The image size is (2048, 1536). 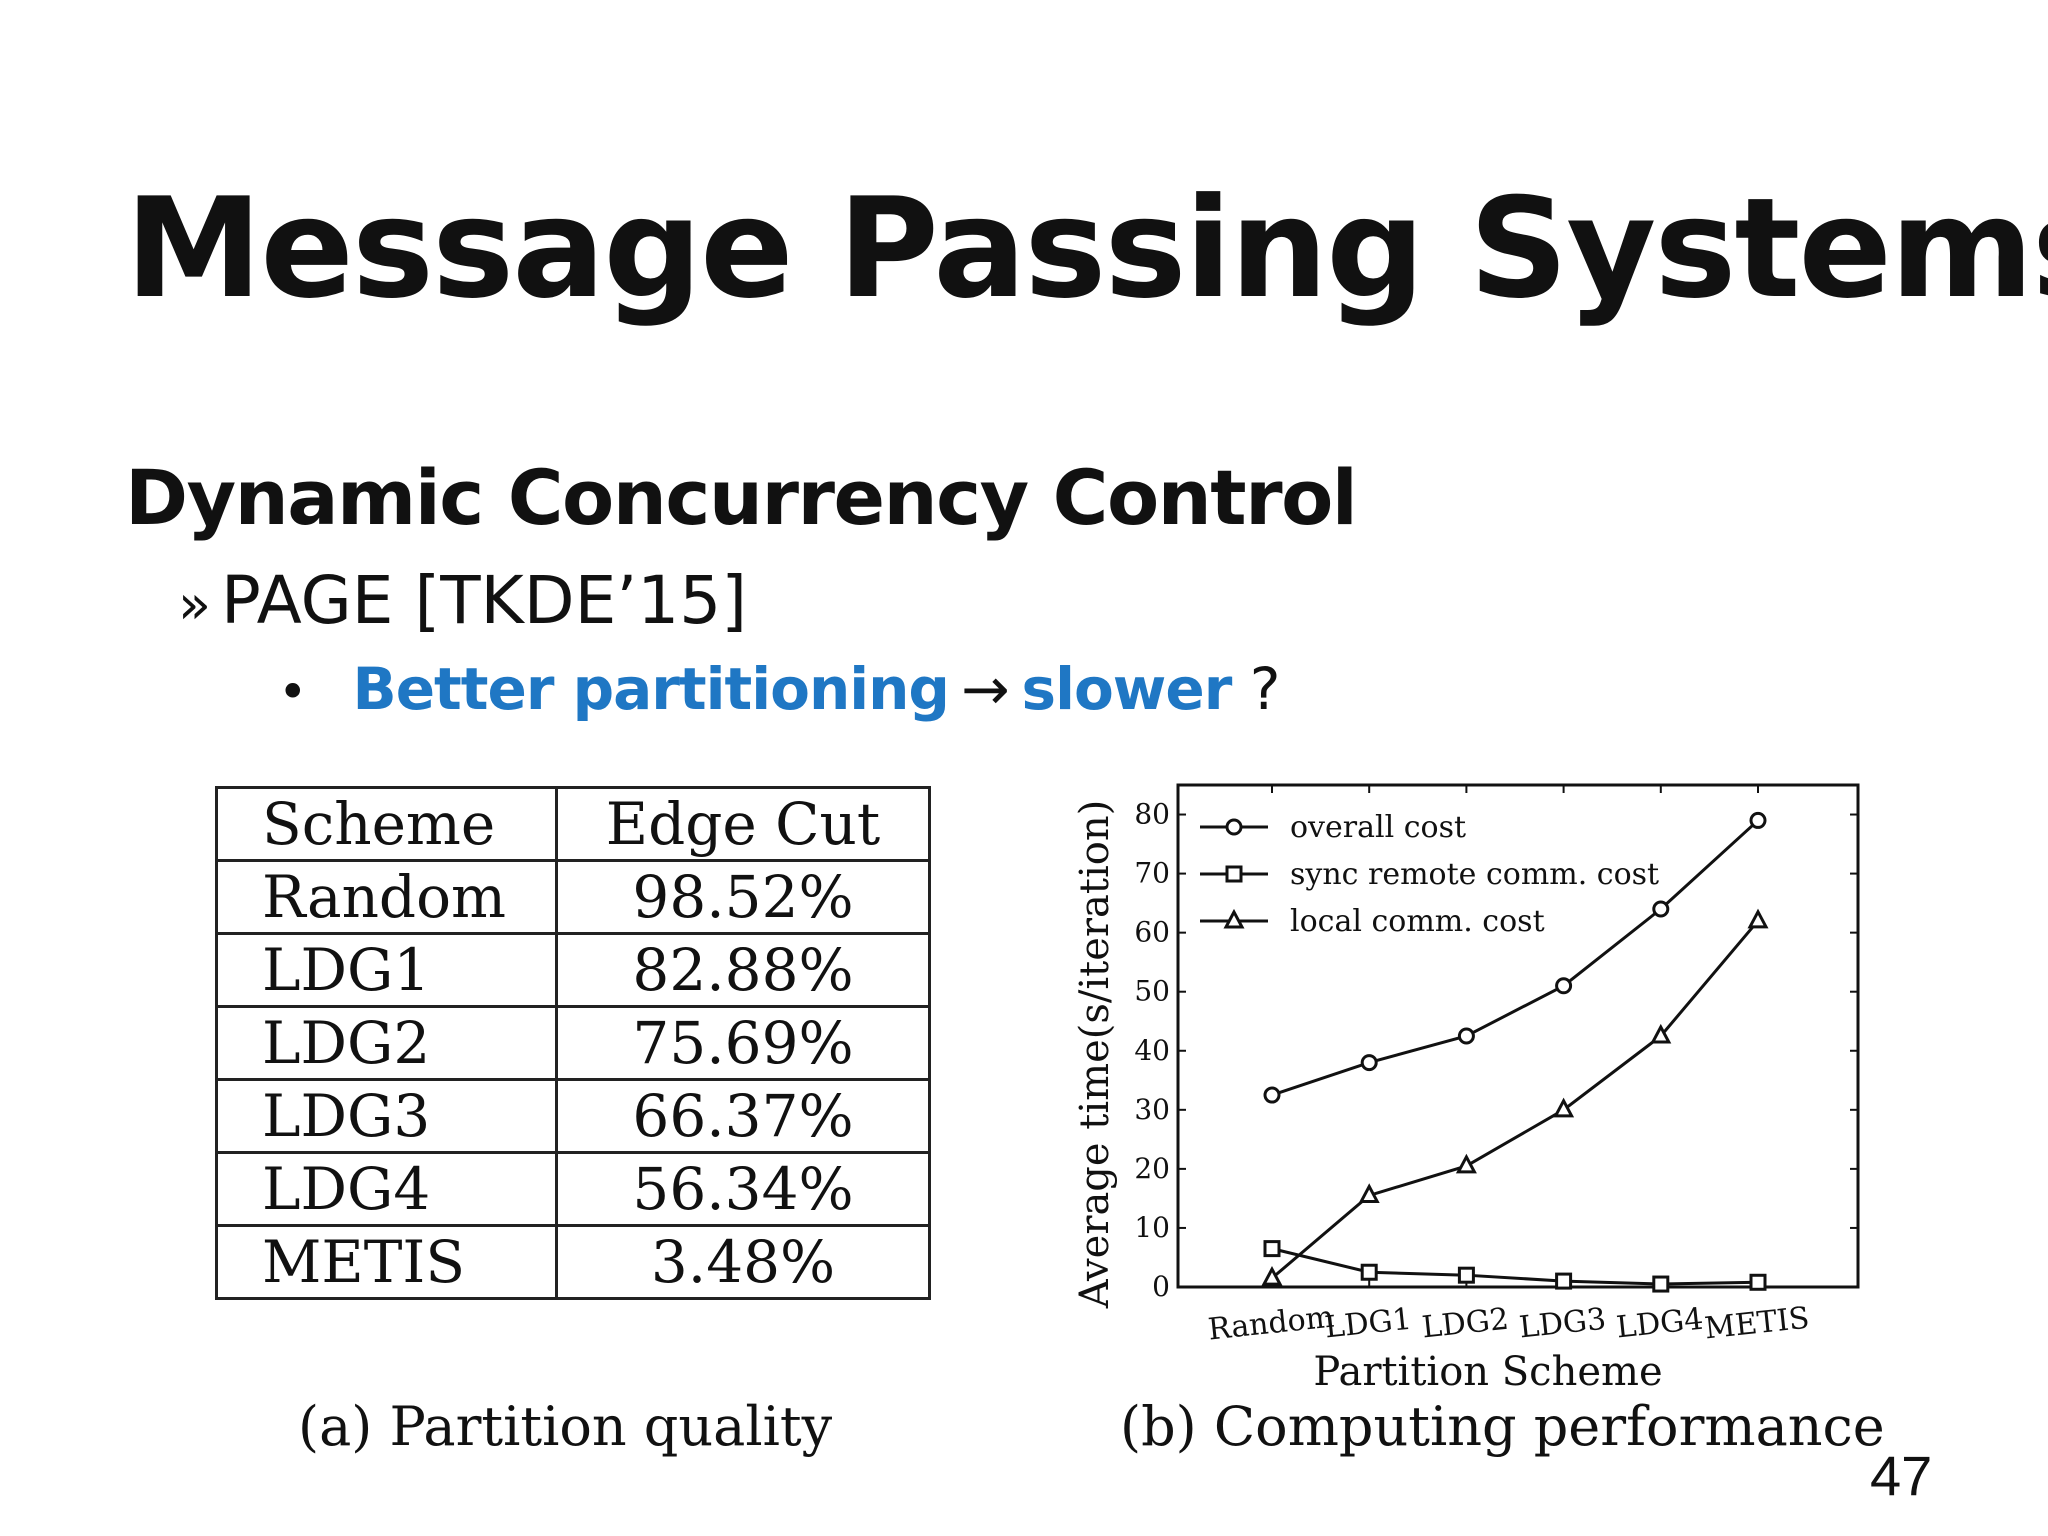 What do you see at coordinates (1378, 827) in the screenshot?
I see `legend-label: overall cost` at bounding box center [1378, 827].